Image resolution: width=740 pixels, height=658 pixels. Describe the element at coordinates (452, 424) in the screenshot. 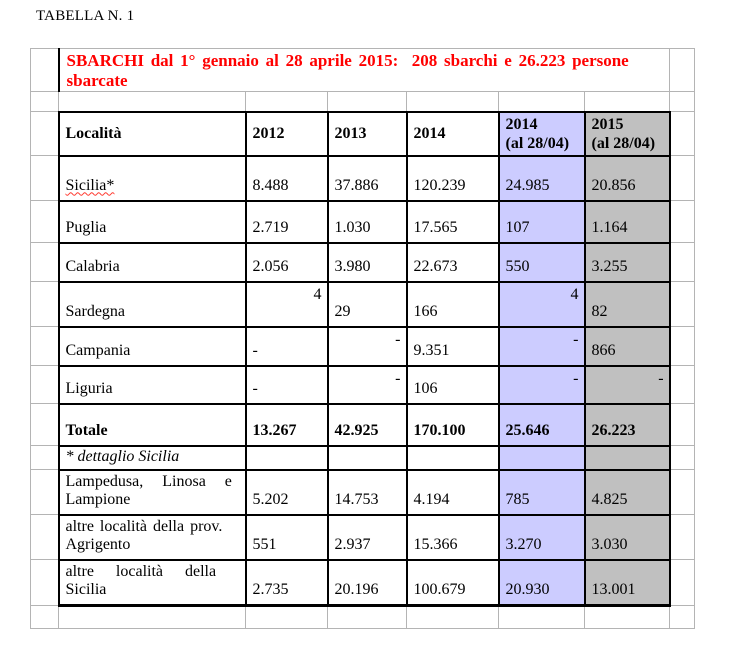

I see `cell-2014: 170.100` at that location.